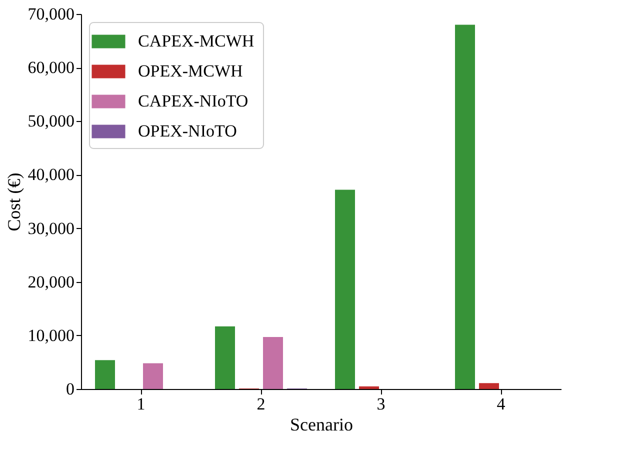 The width and height of the screenshot is (623, 450). Describe the element at coordinates (381, 404) in the screenshot. I see `x-tick-label: 3` at that location.